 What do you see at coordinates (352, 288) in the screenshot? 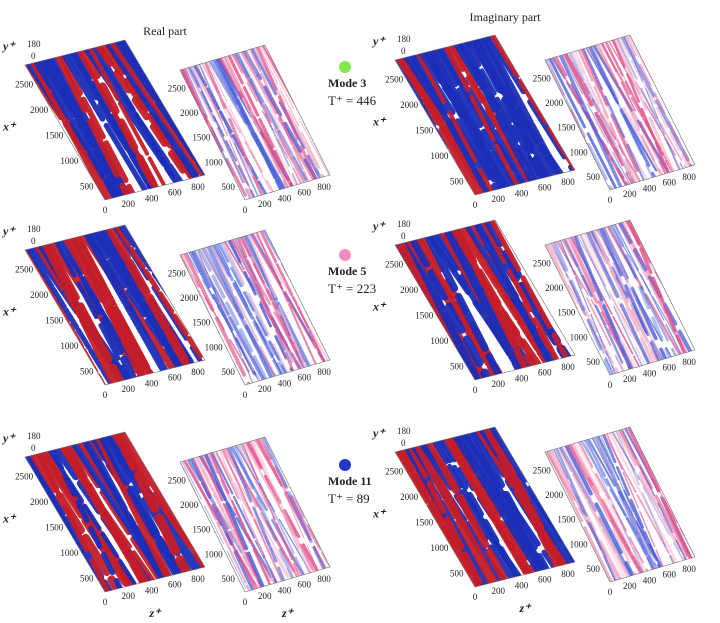
I see `mode-period: T⁺ = 223` at bounding box center [352, 288].